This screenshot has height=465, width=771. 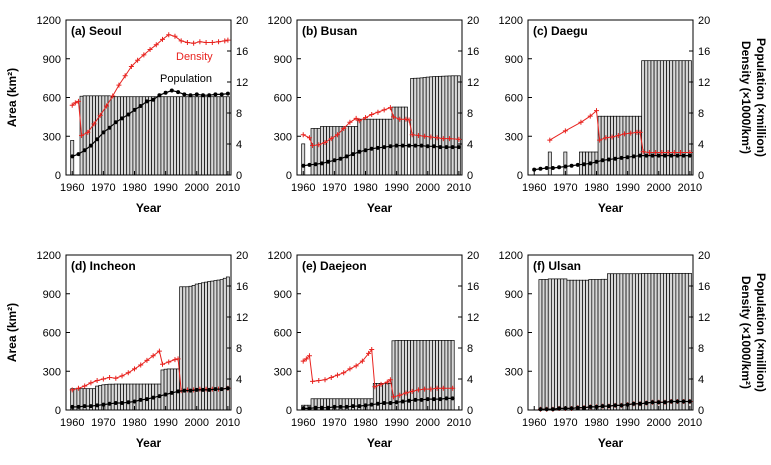 I want to click on x-tick-label: 1980, so click(x=596, y=188).